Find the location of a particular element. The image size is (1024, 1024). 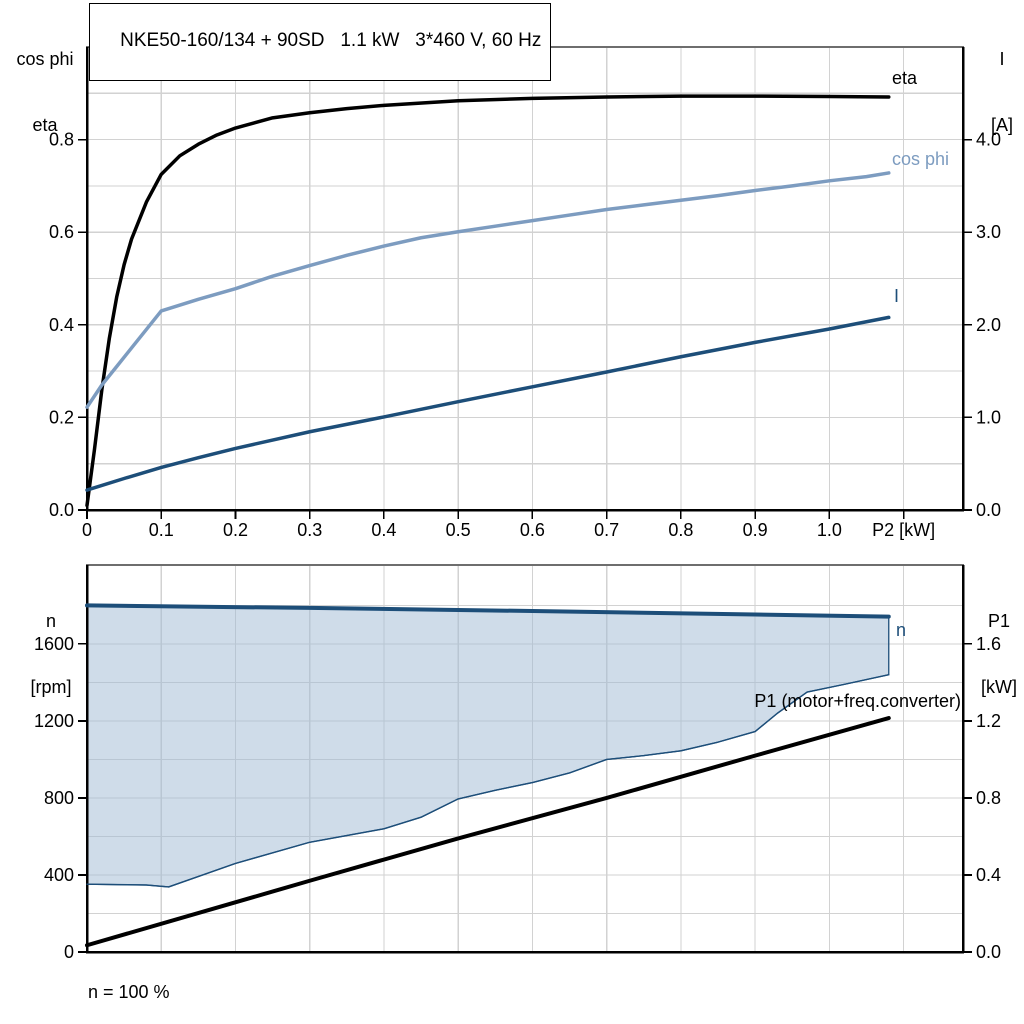

left-axis-title-bottom-chart: n [rpm] is located at coordinates (51, 654).